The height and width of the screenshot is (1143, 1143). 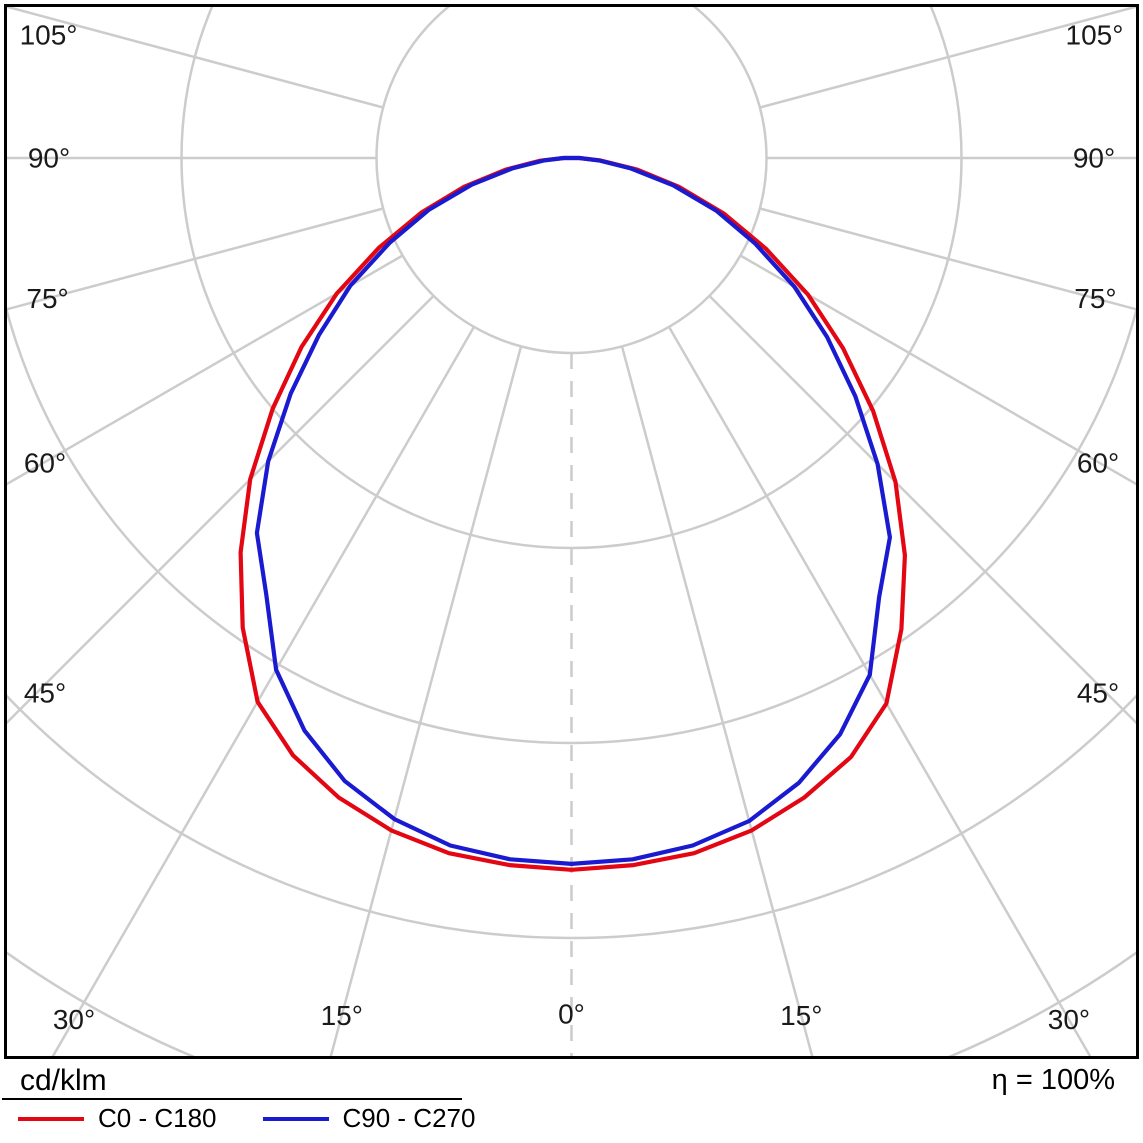 I want to click on legend-item-c90-c270: C90 - C270, so click(x=369, y=1118).